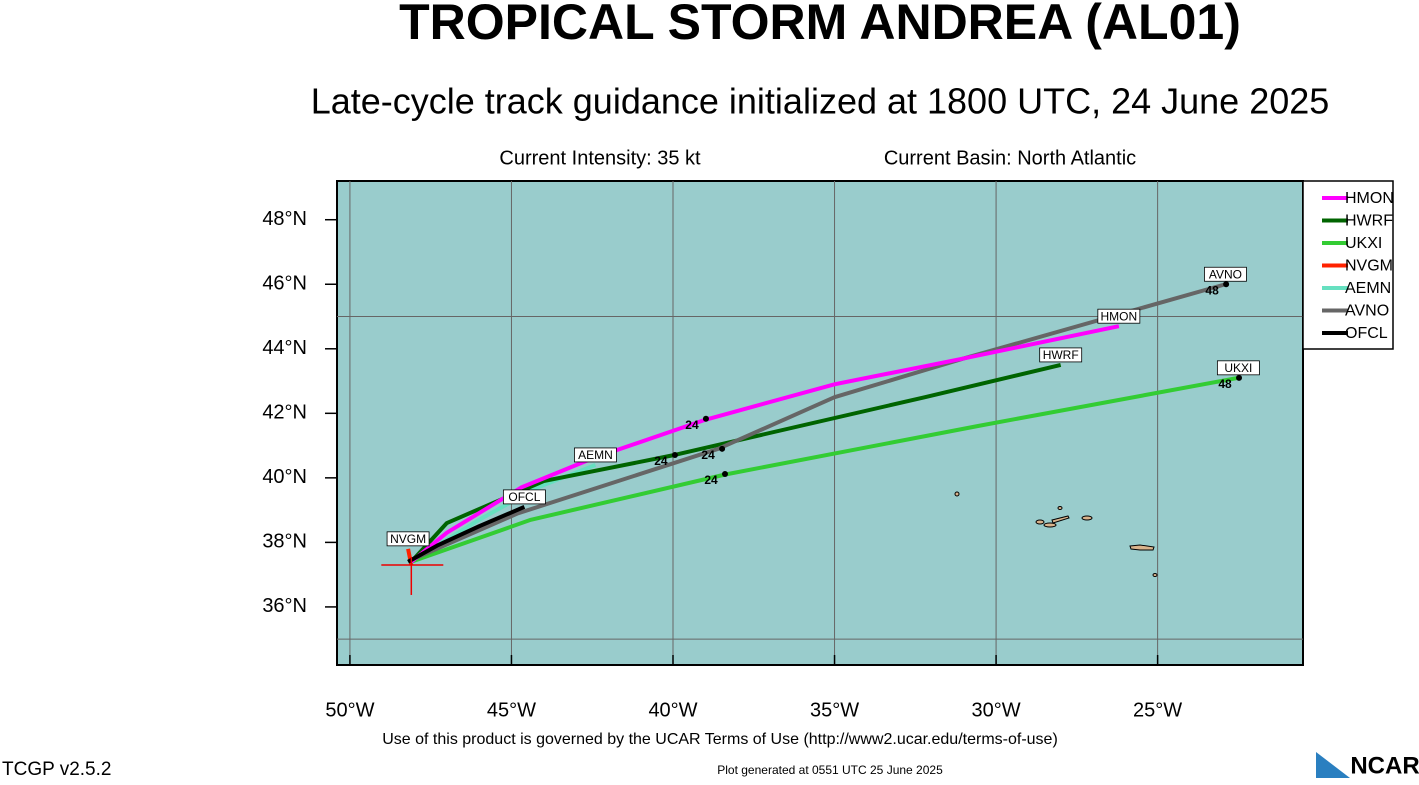 The width and height of the screenshot is (1419, 785). Describe the element at coordinates (284, 542) in the screenshot. I see `y-tick-label: 38°N` at that location.